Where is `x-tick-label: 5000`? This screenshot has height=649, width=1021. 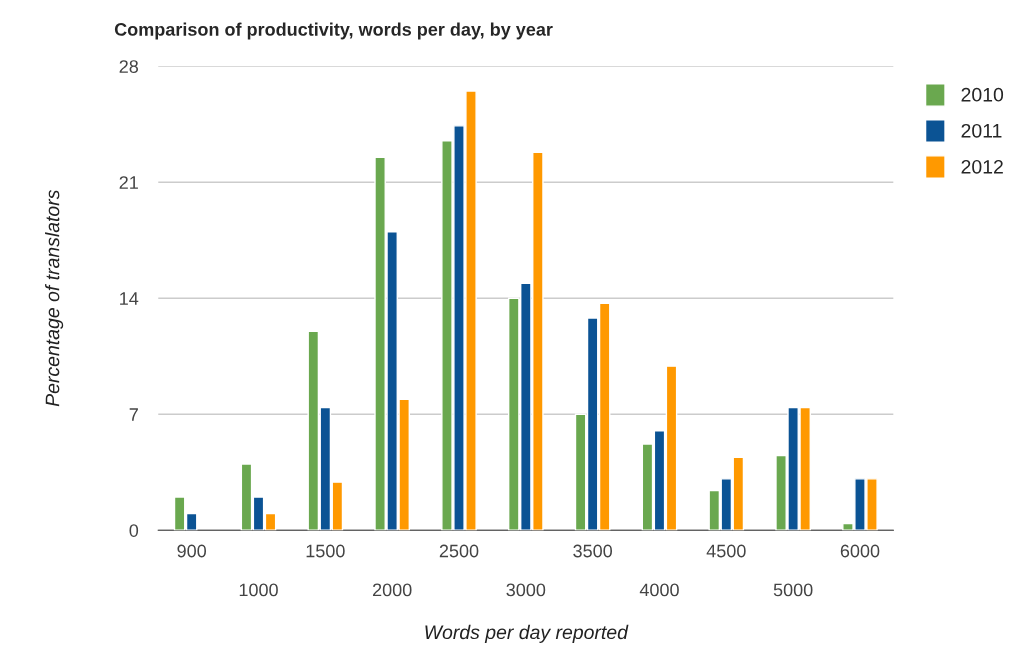
x-tick-label: 5000 is located at coordinates (793, 590).